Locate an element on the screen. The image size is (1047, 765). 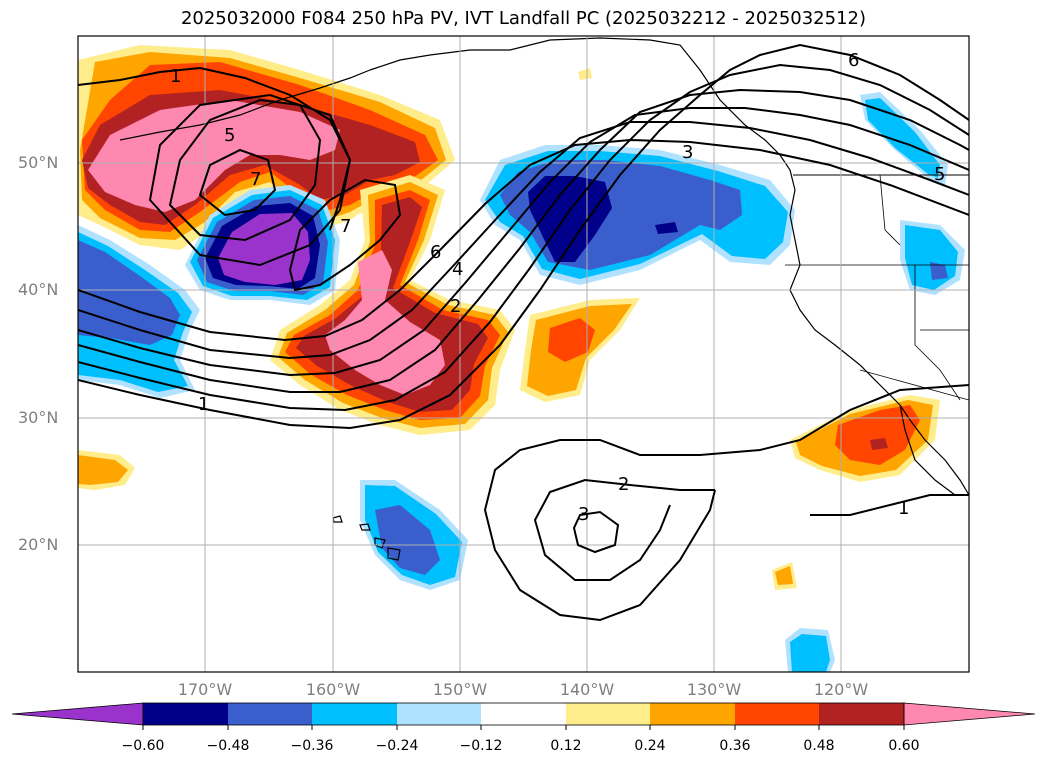
colorbar-tick-label: 0.60 is located at coordinates (904, 746).